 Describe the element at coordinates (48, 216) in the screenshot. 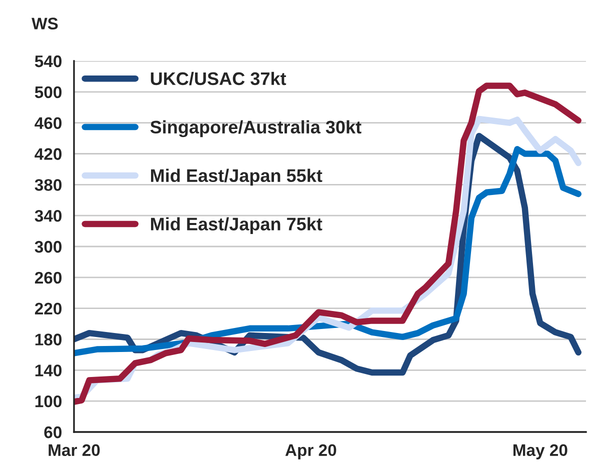

I see `y-tick-label: 340` at that location.